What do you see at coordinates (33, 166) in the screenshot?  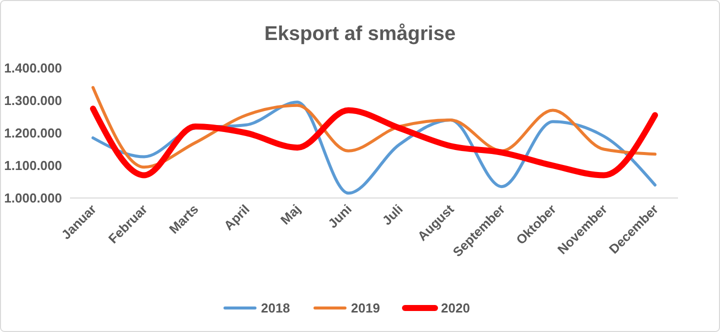 I see `y-tick-label: 1.100.000` at bounding box center [33, 166].